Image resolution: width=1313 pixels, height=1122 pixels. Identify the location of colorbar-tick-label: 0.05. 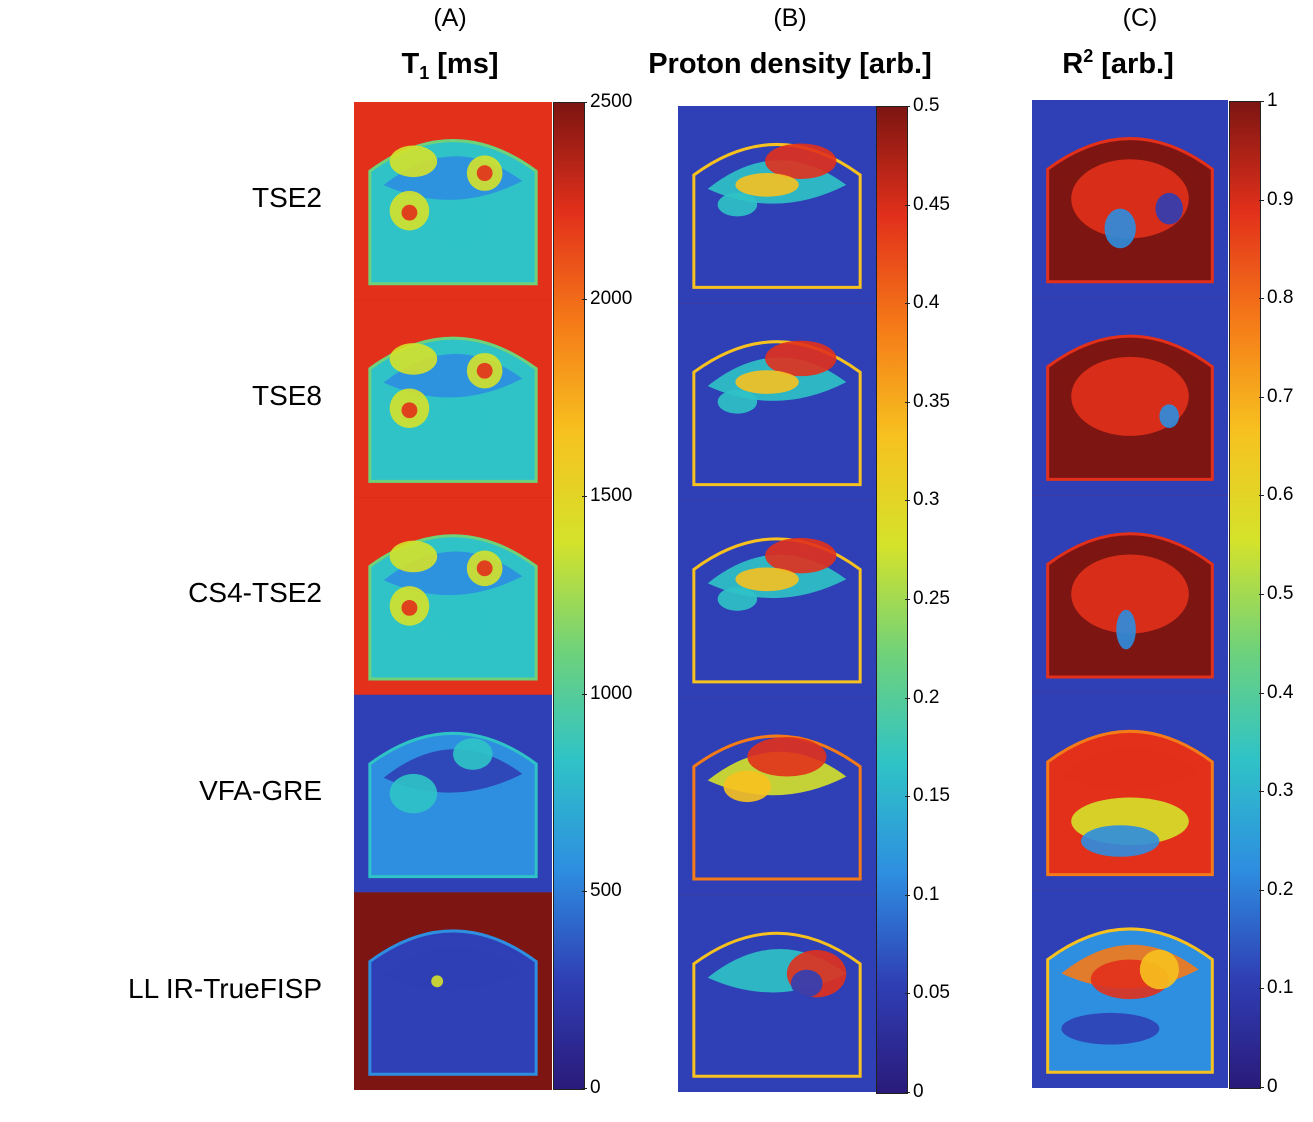
(931, 993).